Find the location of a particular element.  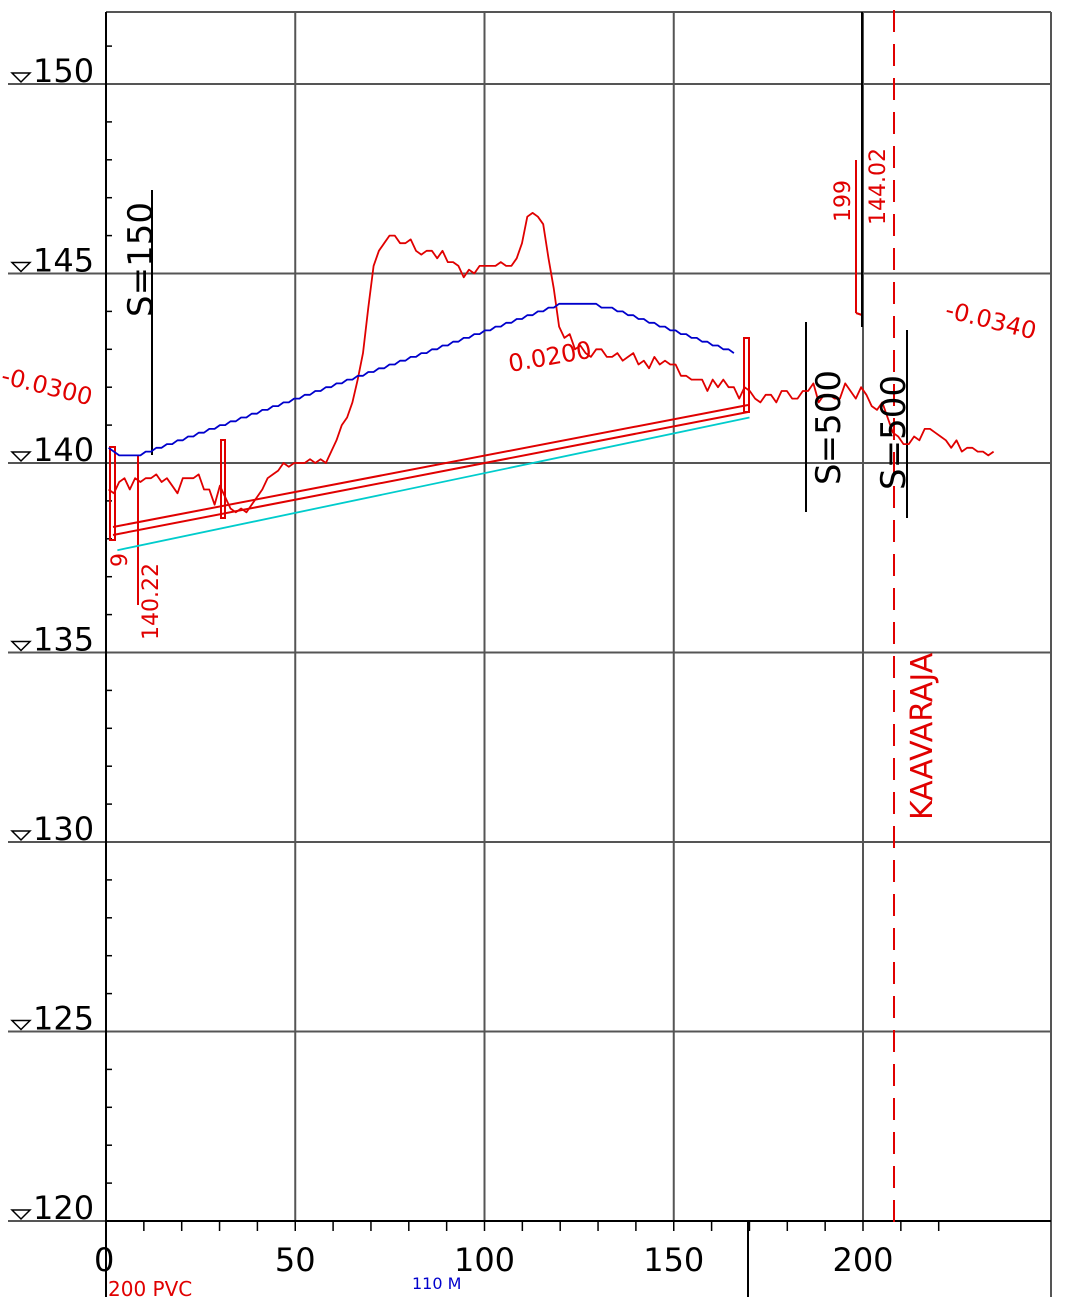

station-label-right: 199 is located at coordinates (843, 201).